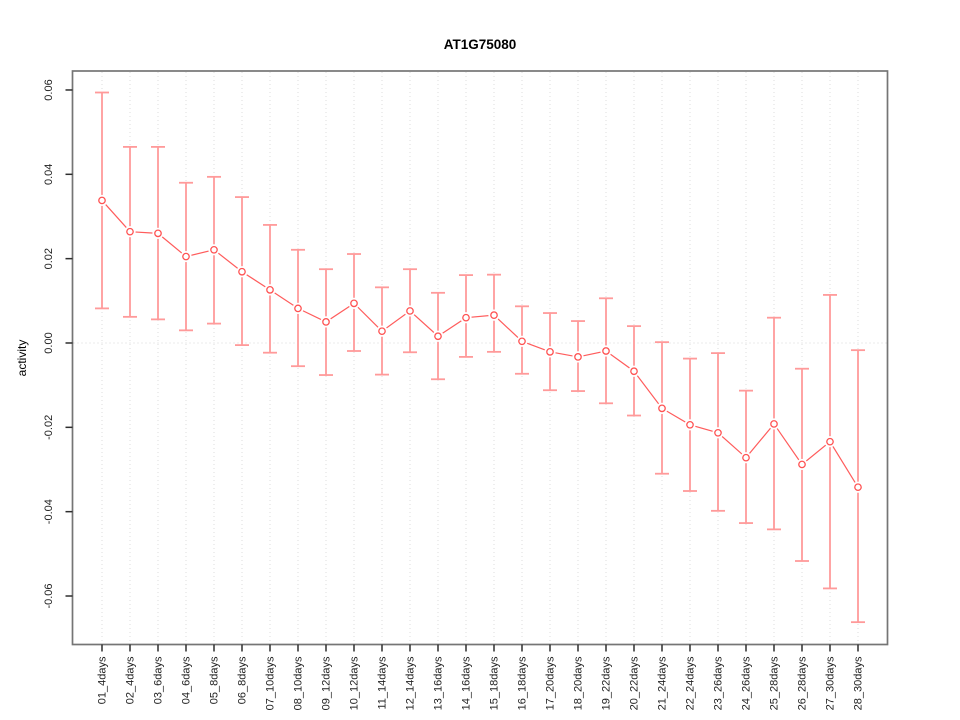  What do you see at coordinates (467, 683) in the screenshot?
I see `x-tick-label: 14_16days` at bounding box center [467, 683].